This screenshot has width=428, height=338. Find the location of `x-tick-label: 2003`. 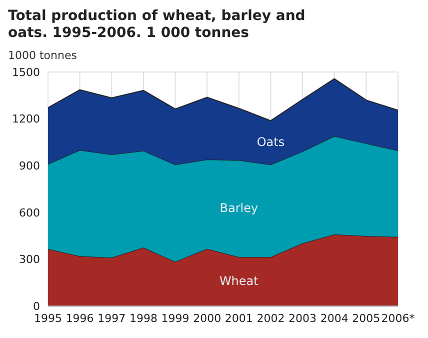

x-tick-label: 2003 is located at coordinates (302, 318).